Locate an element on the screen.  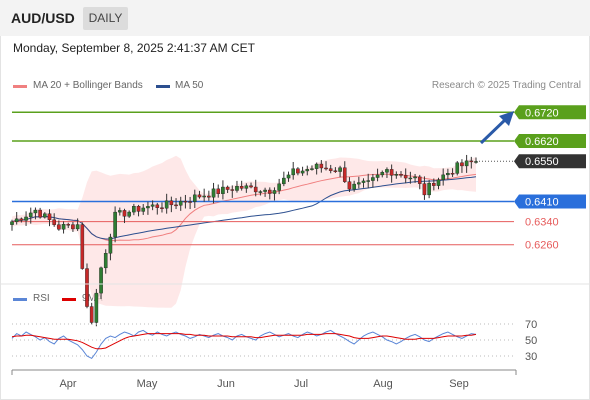
ma50-legend-swatch is located at coordinates (163, 86).